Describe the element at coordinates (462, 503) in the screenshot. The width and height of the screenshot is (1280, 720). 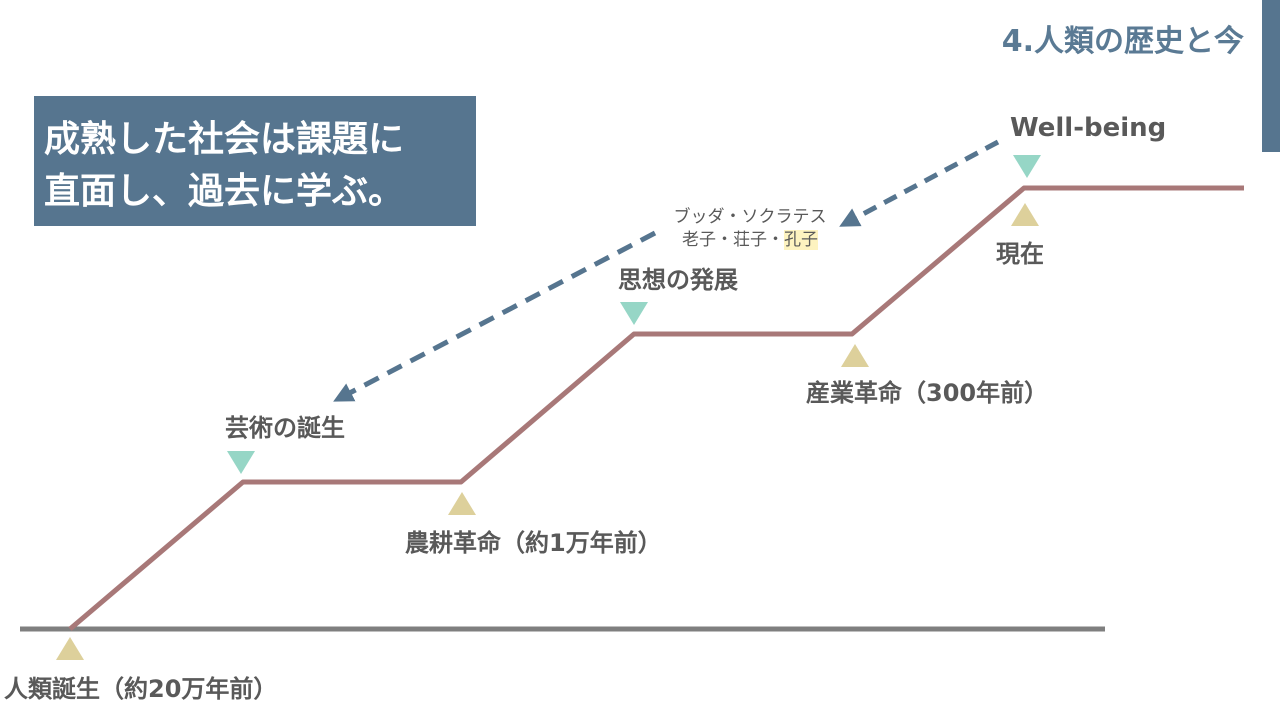
I see `marker-agriculture` at that location.